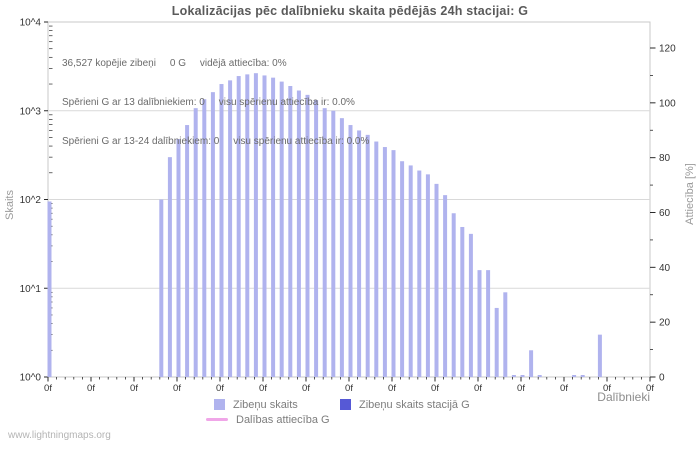  I want to click on y-axis-label-right: Attiecība [%], so click(690, 194).